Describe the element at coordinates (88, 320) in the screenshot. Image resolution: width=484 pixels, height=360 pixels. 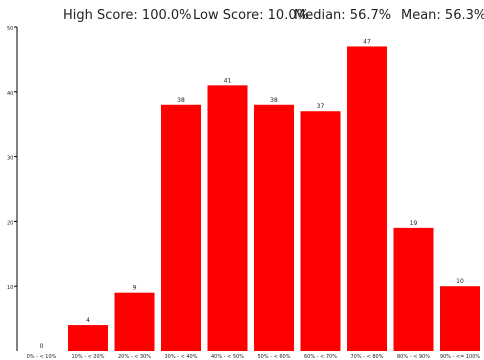
I see `bar-value-label: 4` at that location.